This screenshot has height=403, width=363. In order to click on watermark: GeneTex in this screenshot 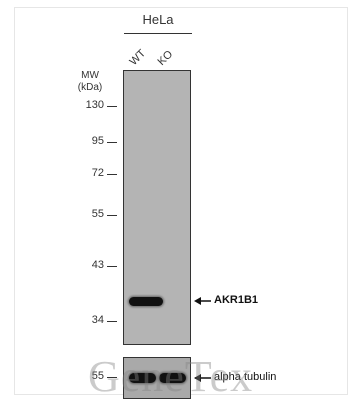, I will do `click(171, 376)`.